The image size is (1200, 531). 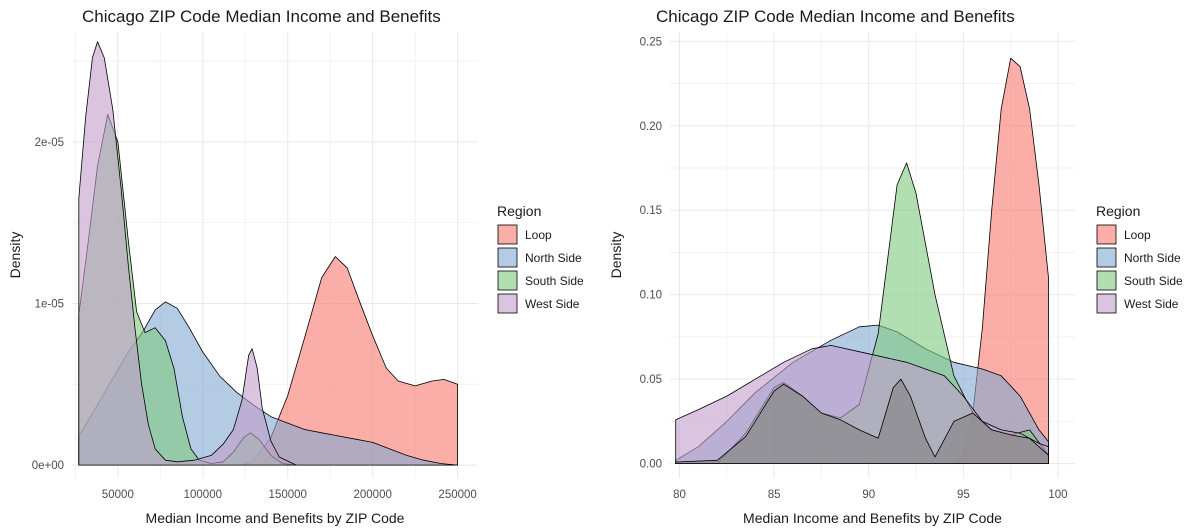 What do you see at coordinates (49, 304) in the screenshot?
I see `y-tick-label: 1e-05` at bounding box center [49, 304].